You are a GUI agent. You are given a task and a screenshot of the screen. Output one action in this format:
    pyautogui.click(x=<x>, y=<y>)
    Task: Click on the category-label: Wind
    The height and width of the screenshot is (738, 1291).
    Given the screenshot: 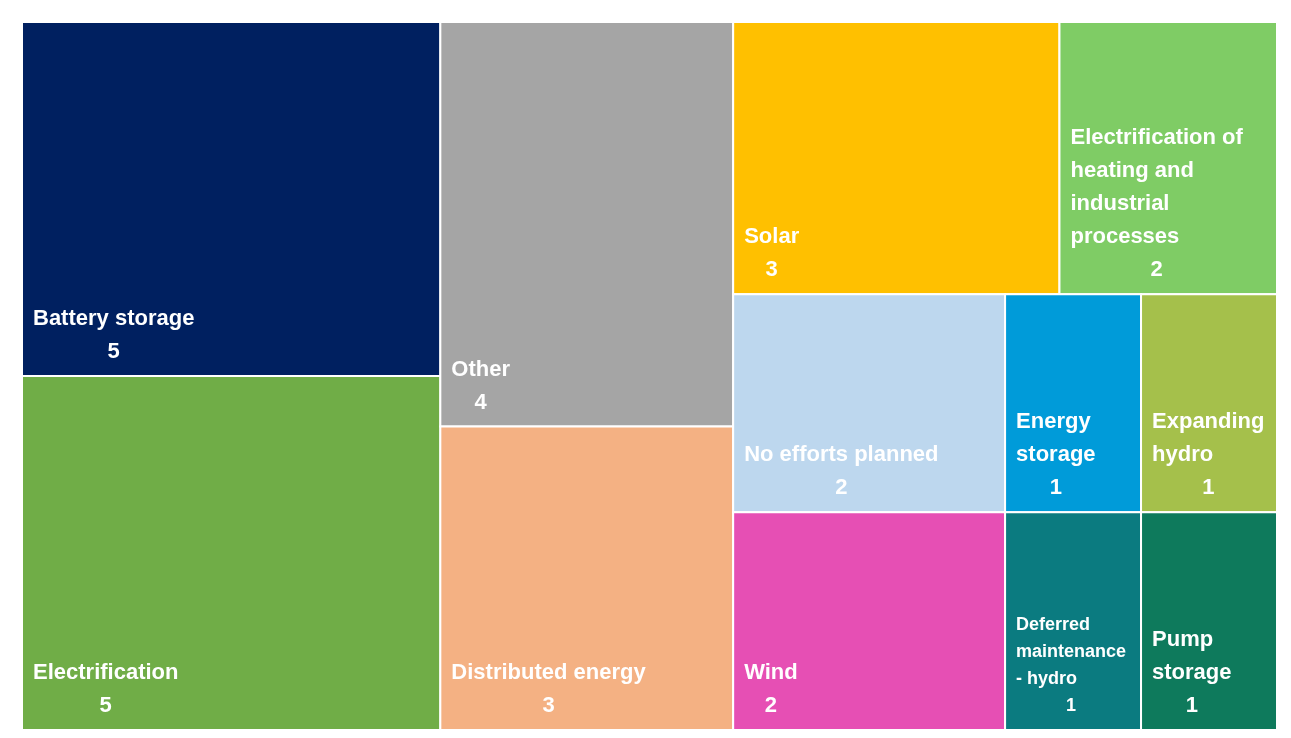 What is the action you would take?
    pyautogui.click(x=771, y=672)
    